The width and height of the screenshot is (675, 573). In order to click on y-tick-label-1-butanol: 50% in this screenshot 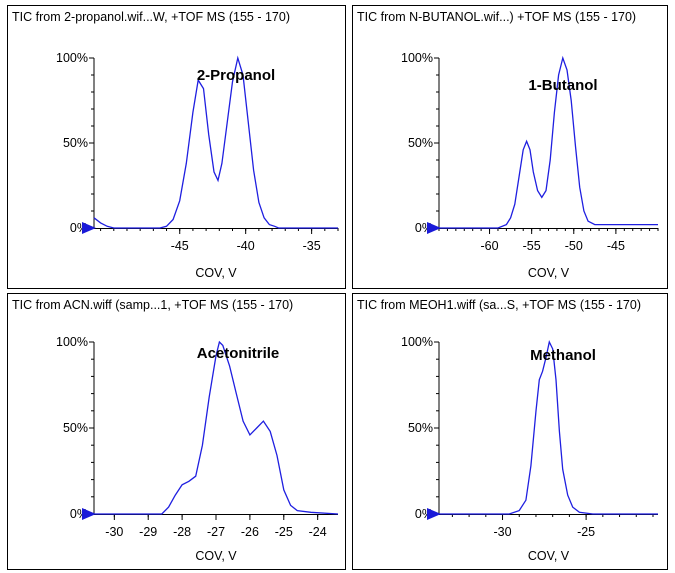, I will do `click(420, 143)`.